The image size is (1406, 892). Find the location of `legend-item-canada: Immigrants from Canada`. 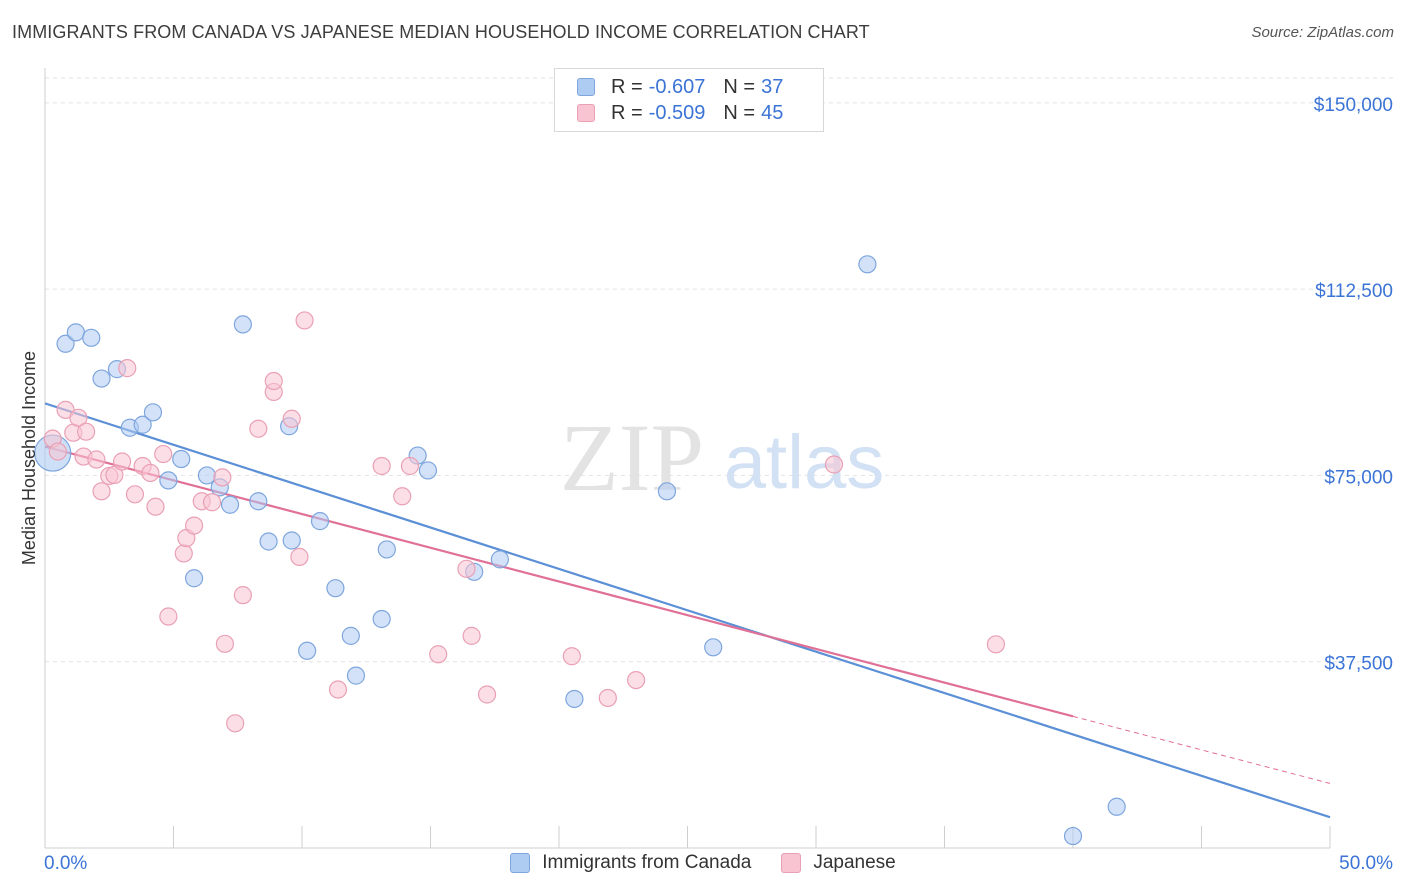

legend-item-canada: Immigrants from Canada is located at coordinates (630, 863).